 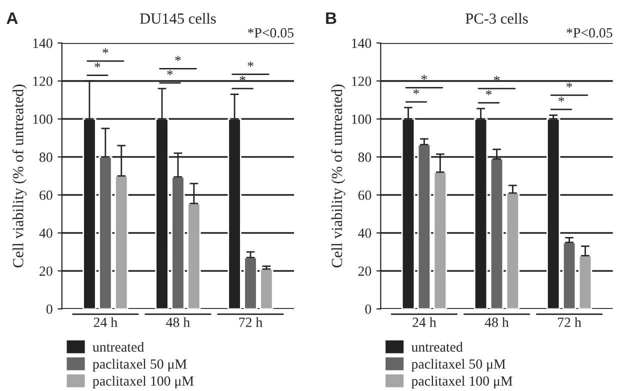 I want to click on text: A, so click(x=12, y=18).